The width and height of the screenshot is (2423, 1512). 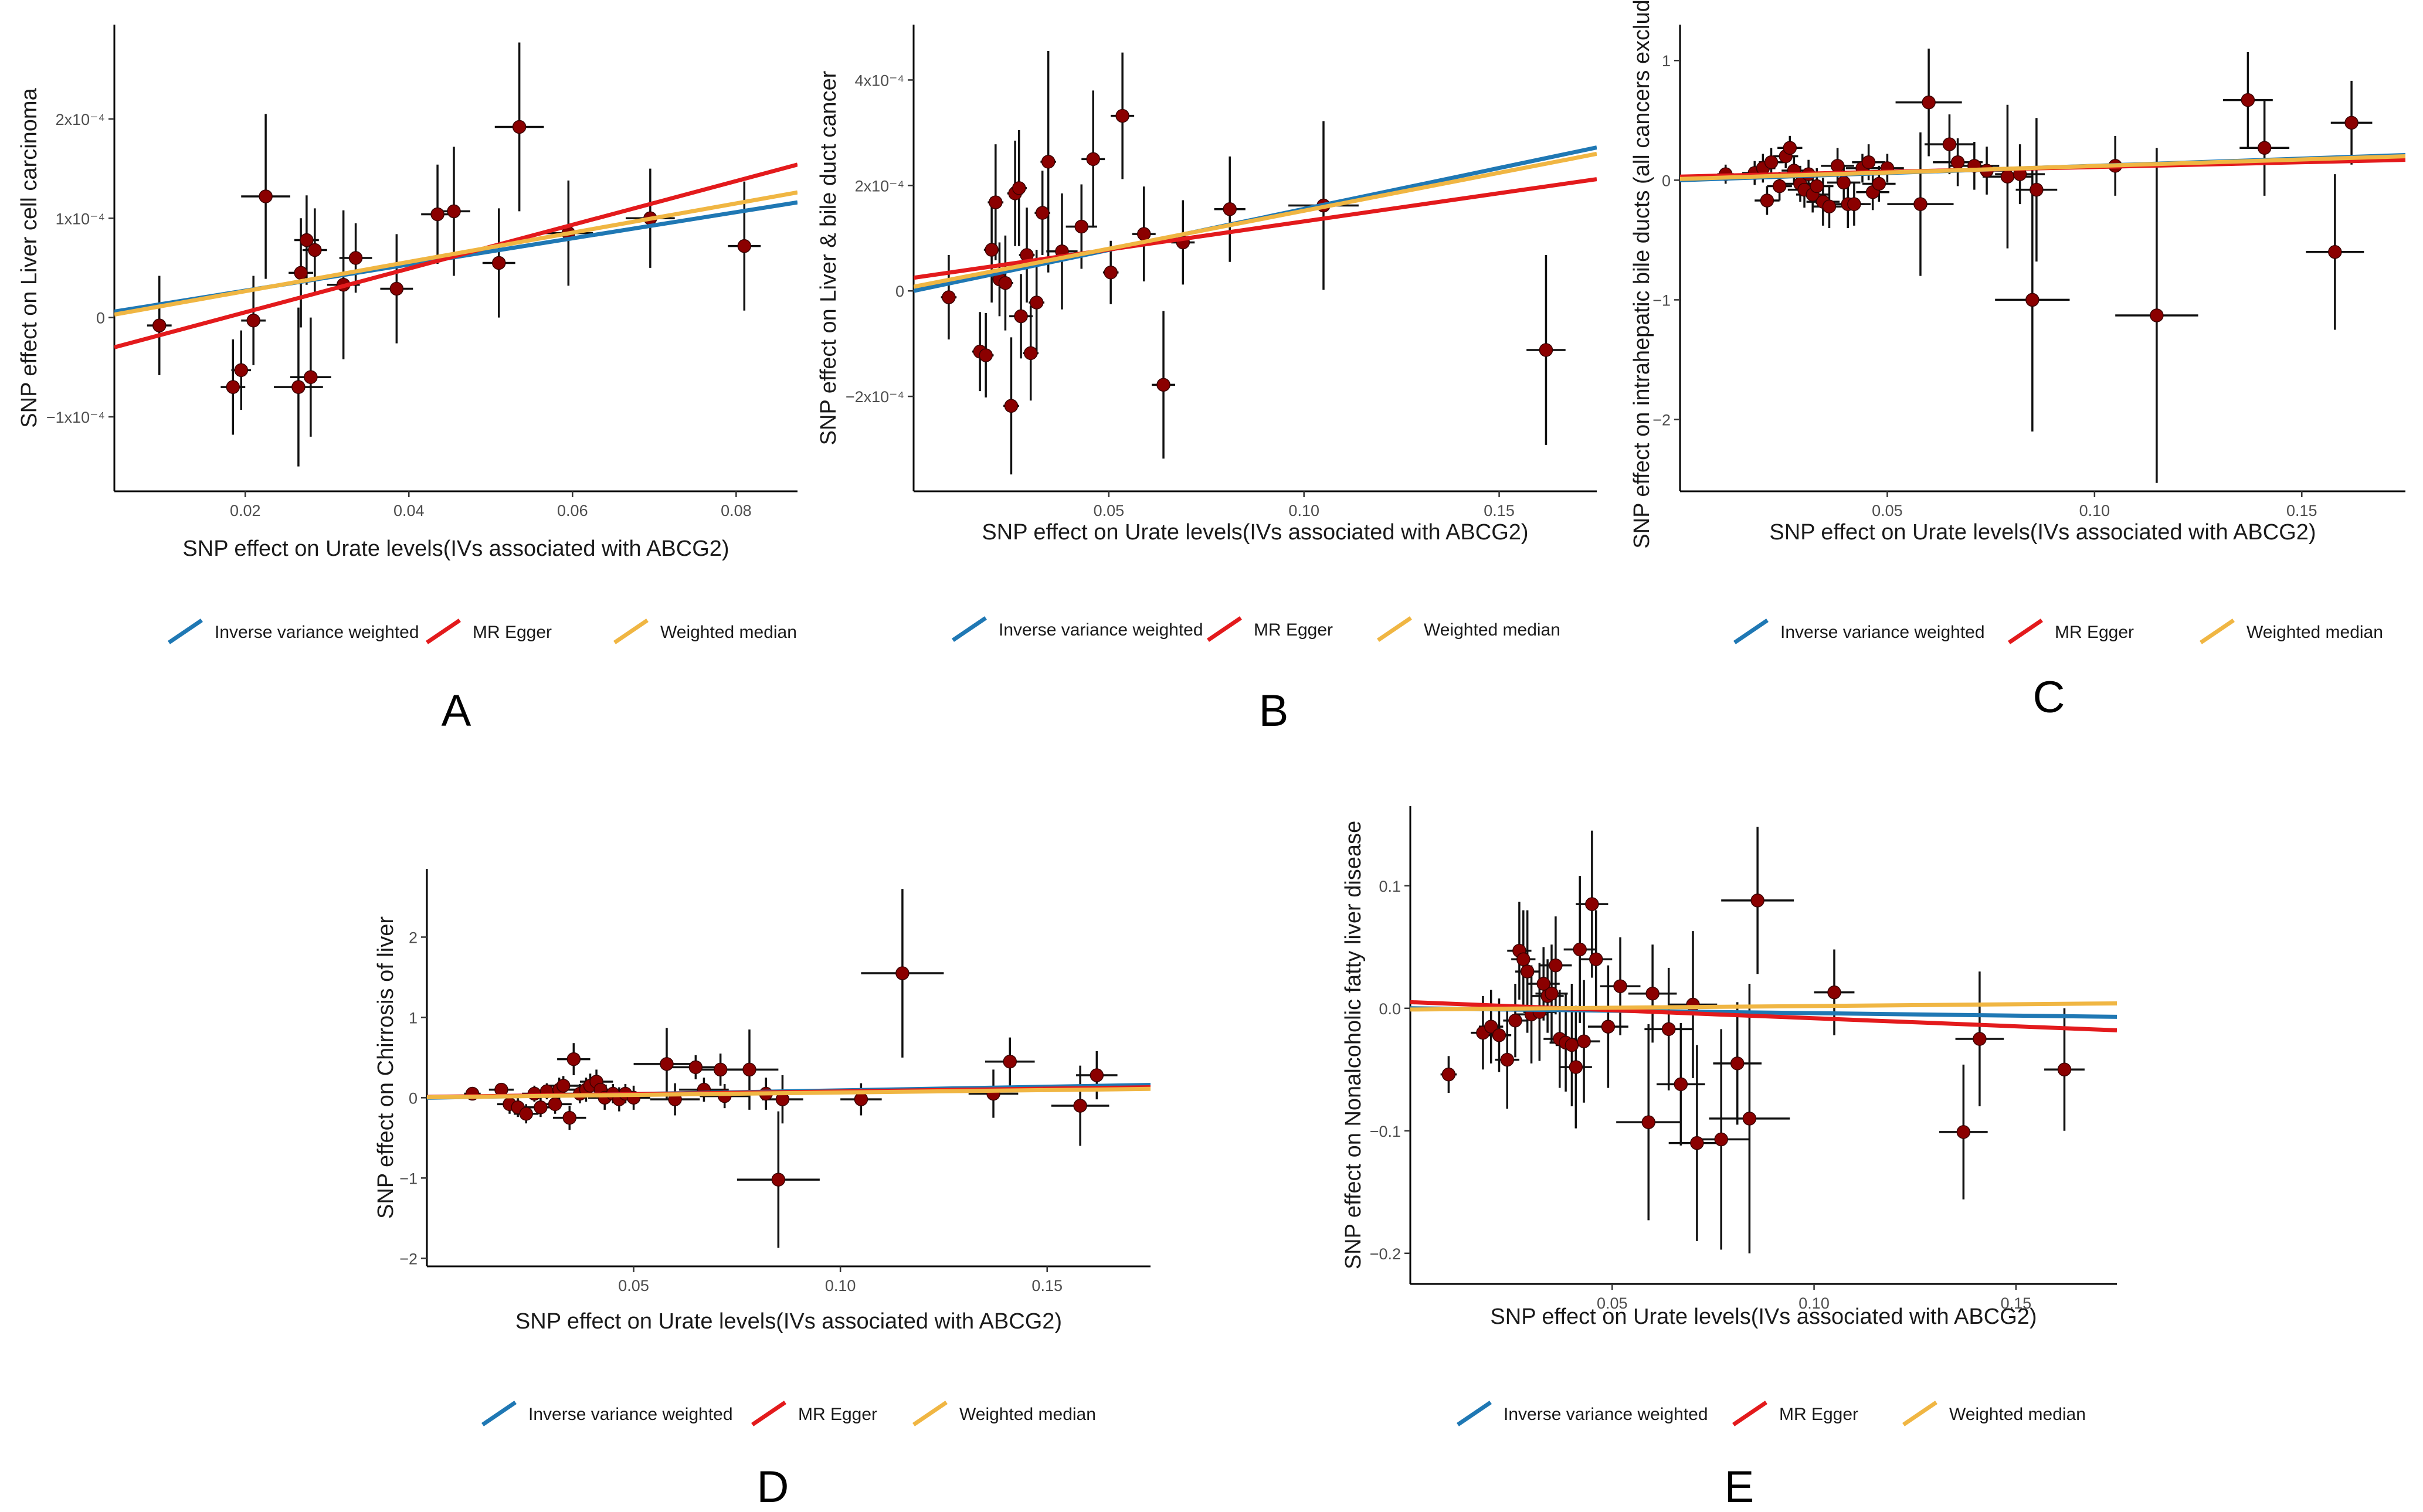 I want to click on panel-label: B, so click(x=1274, y=711).